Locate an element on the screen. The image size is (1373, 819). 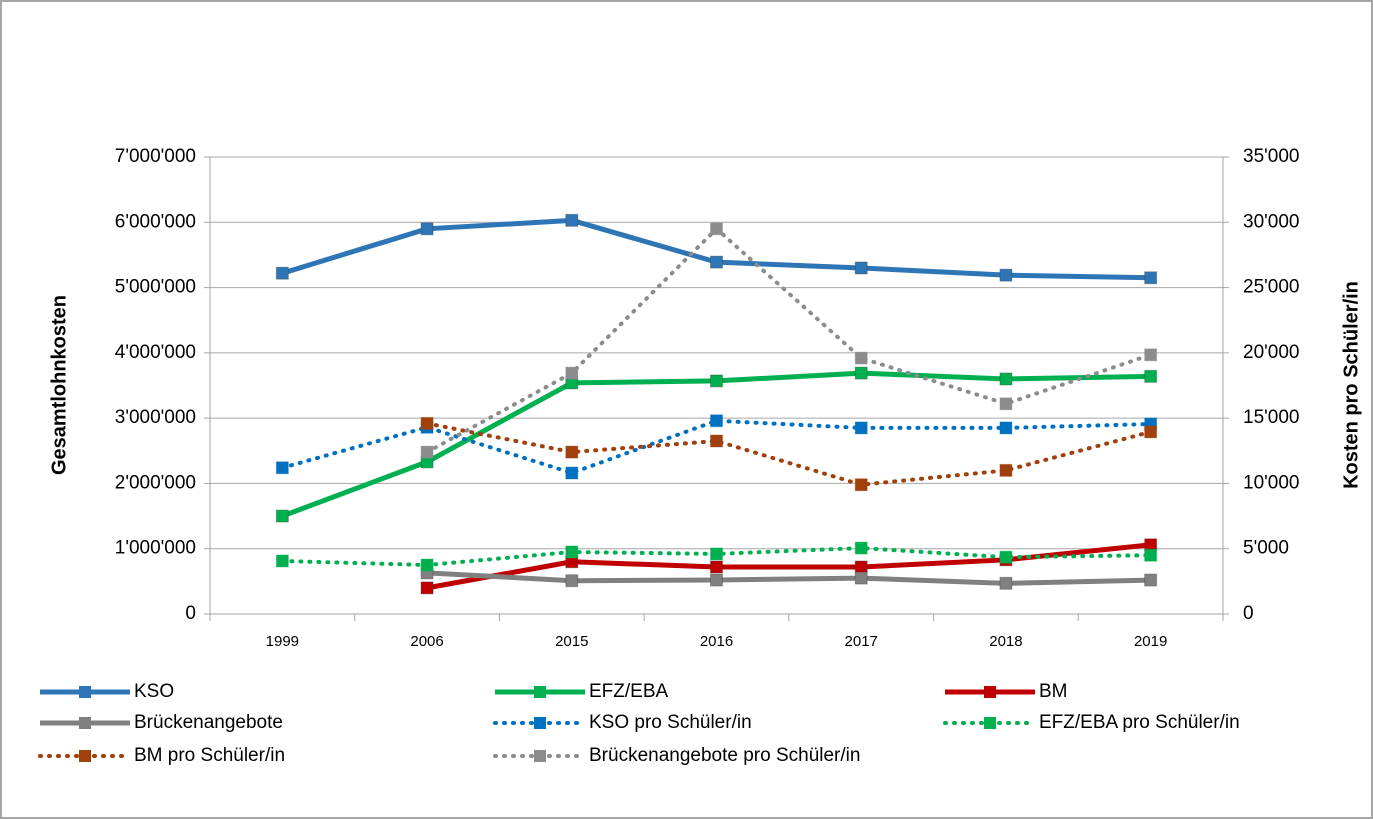
y2-tick-label: 0 is located at coordinates (1248, 613).